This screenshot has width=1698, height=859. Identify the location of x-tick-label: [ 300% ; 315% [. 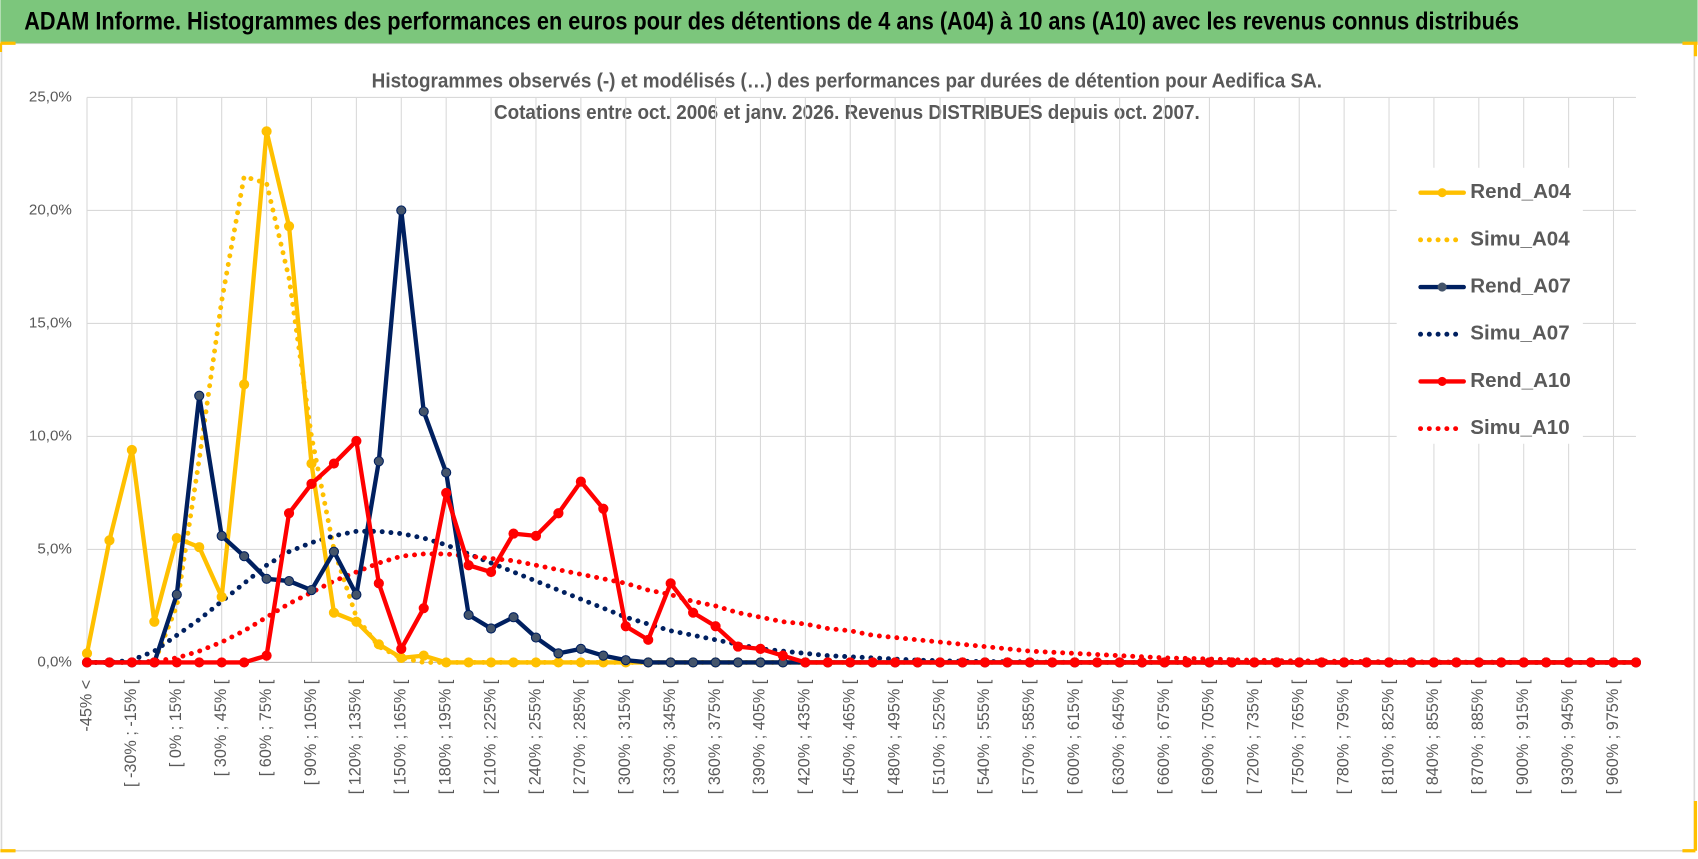
(625, 736).